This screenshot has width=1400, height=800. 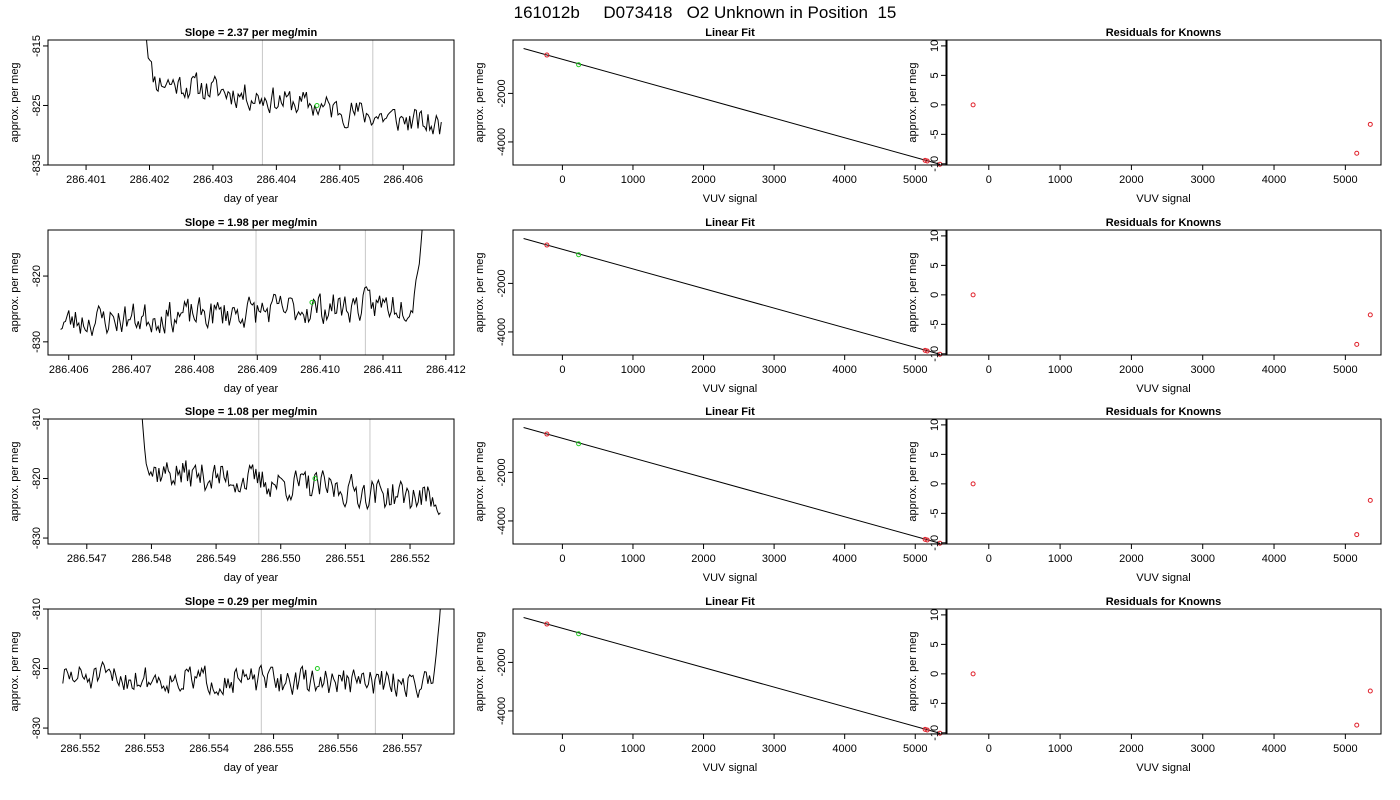 I want to click on y-tick-label: -835, so click(x=37, y=165).